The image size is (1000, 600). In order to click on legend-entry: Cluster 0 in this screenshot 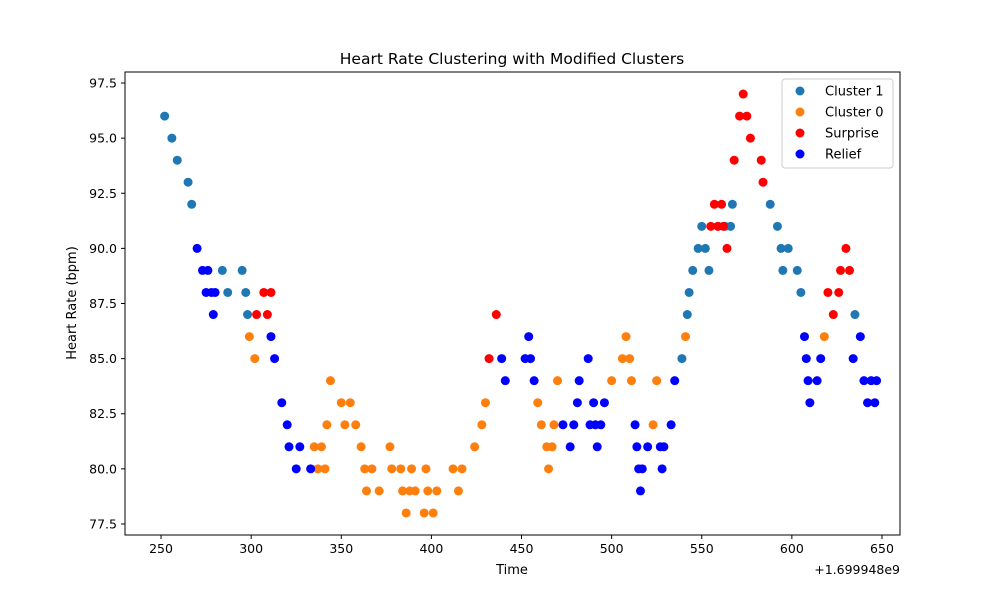, I will do `click(839, 113)`.